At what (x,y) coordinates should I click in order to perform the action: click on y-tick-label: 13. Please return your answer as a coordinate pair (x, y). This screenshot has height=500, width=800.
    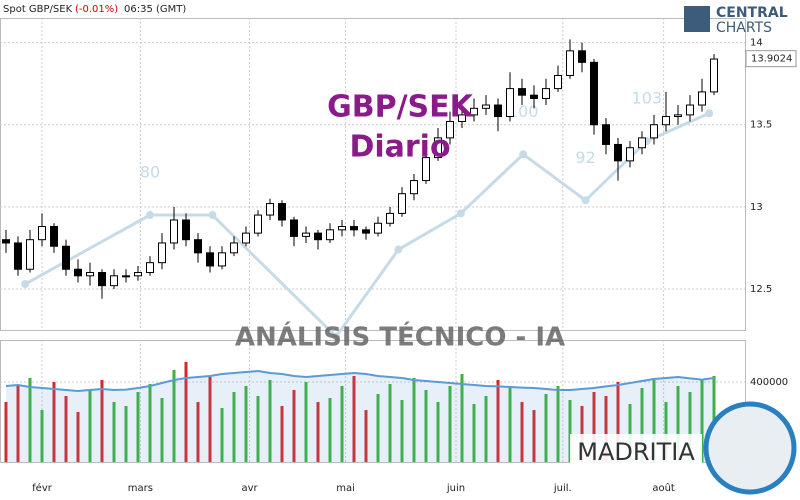
    Looking at the image, I should click on (756, 207).